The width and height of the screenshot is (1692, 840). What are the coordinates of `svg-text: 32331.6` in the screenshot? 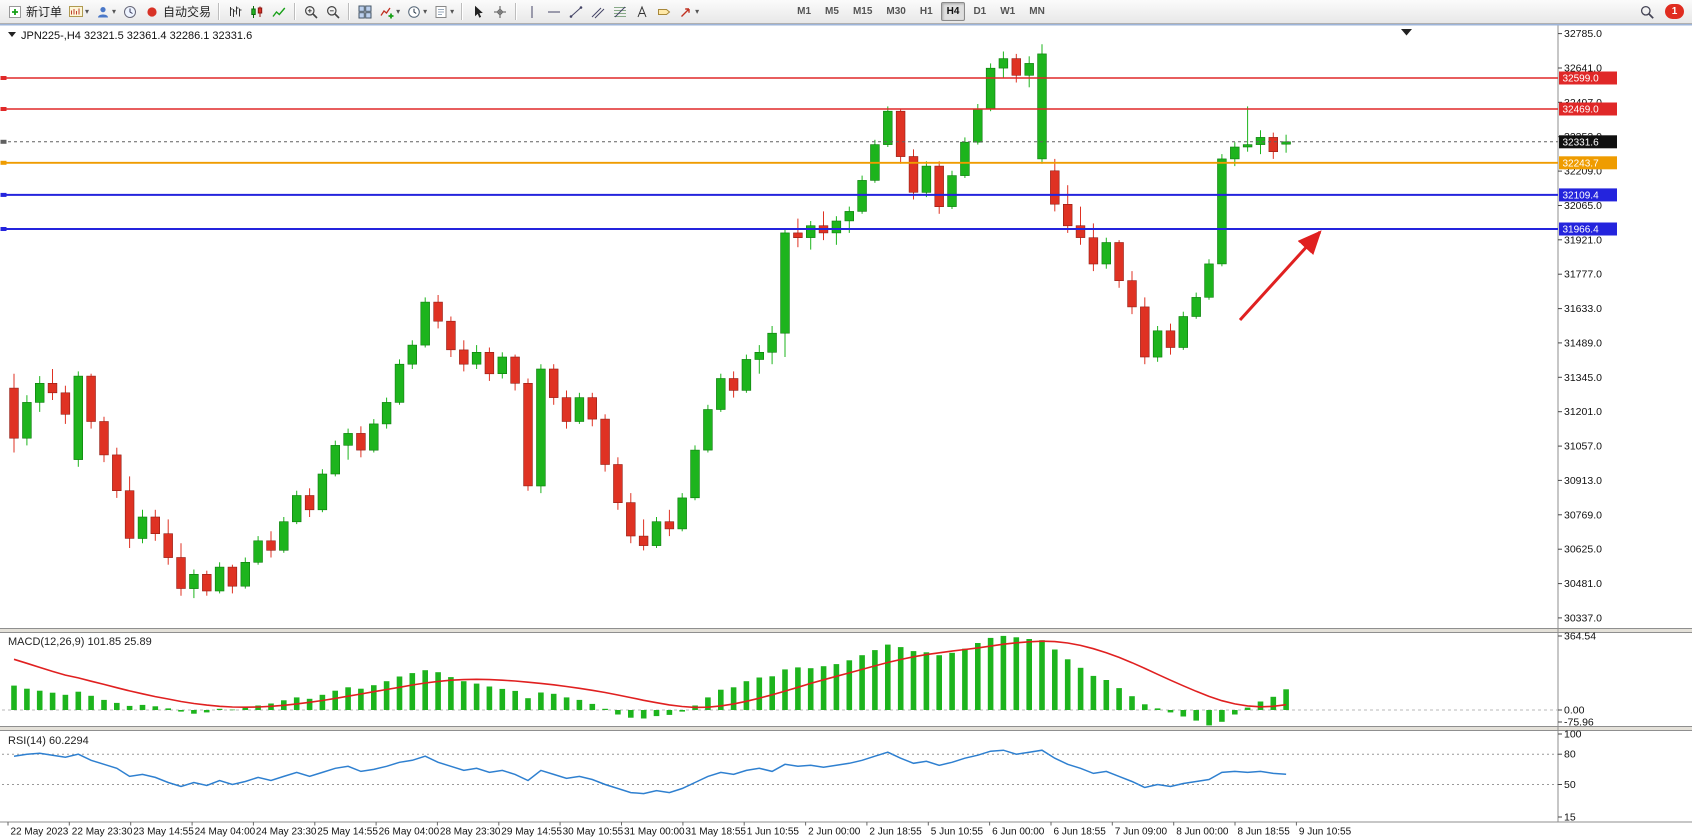 It's located at (1581, 142).